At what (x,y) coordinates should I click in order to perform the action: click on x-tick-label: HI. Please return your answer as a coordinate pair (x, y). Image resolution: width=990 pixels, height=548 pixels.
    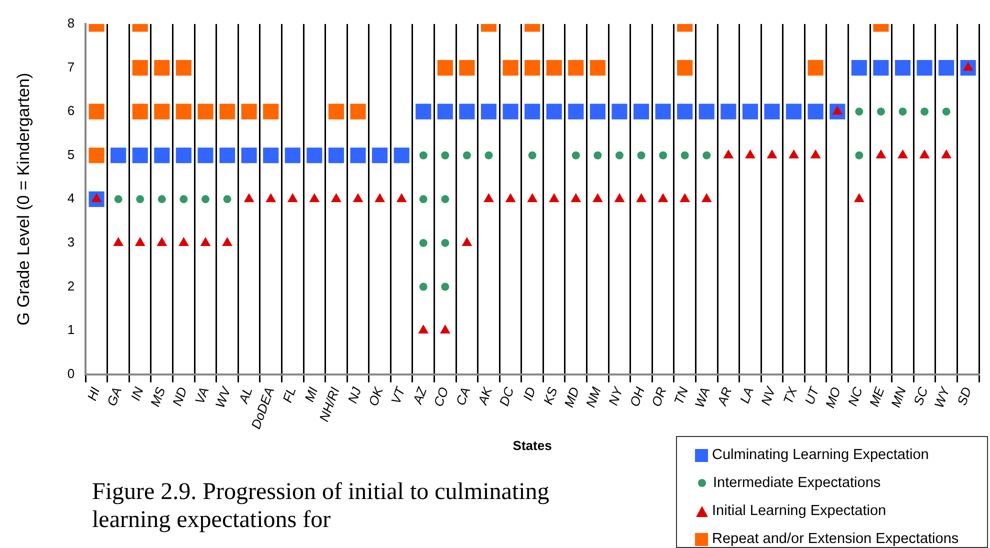
    Looking at the image, I should click on (93, 393).